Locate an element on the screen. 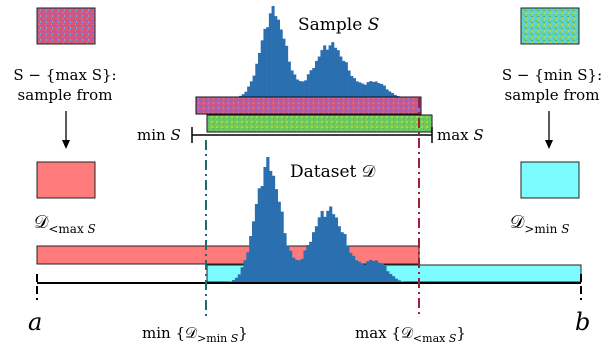 This screenshot has width=610, height=356. red-region-swatch is located at coordinates (66, 180).